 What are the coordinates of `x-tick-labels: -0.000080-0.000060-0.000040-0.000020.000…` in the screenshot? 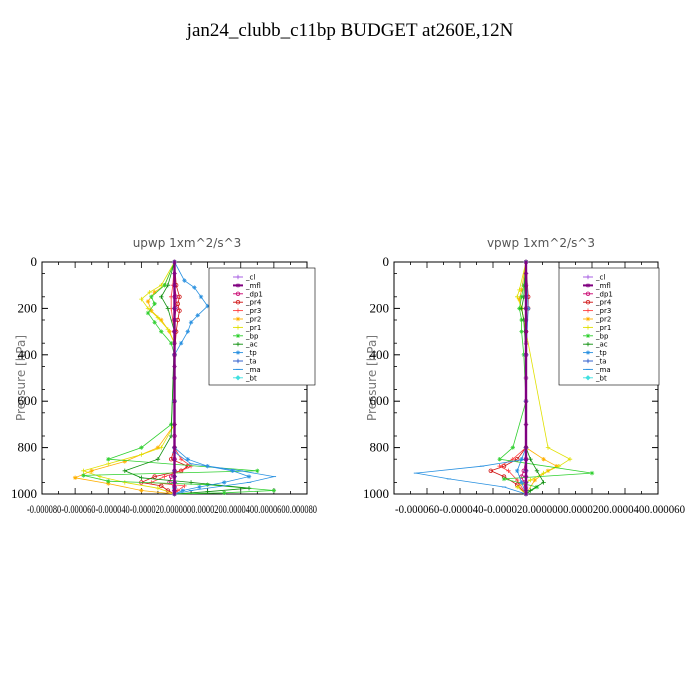 It's located at (172, 509).